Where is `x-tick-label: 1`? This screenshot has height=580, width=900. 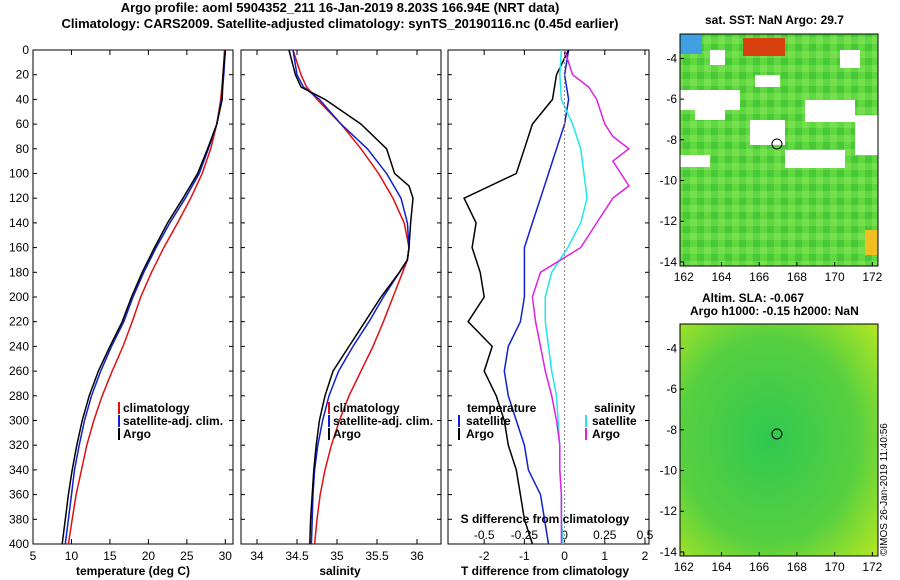 x-tick-label: 1 is located at coordinates (604, 556).